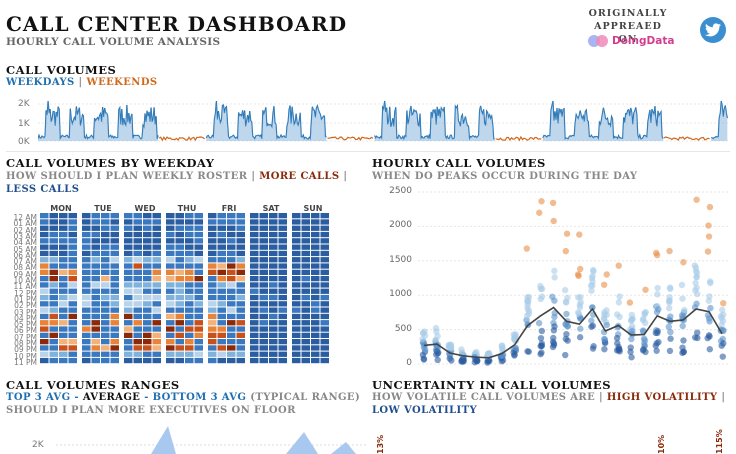 The width and height of the screenshot is (736, 454). What do you see at coordinates (38, 445) in the screenshot?
I see `ranges-ytick-2k: 2K` at bounding box center [38, 445].